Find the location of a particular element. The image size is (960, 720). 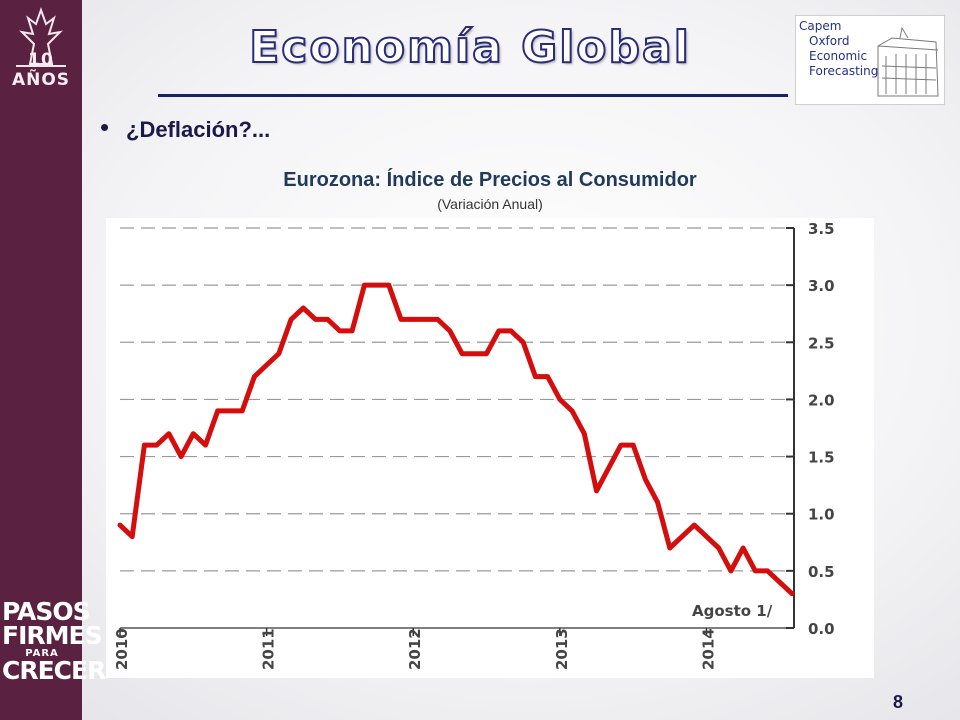

y-tick-label: 0.0 is located at coordinates (821, 629).